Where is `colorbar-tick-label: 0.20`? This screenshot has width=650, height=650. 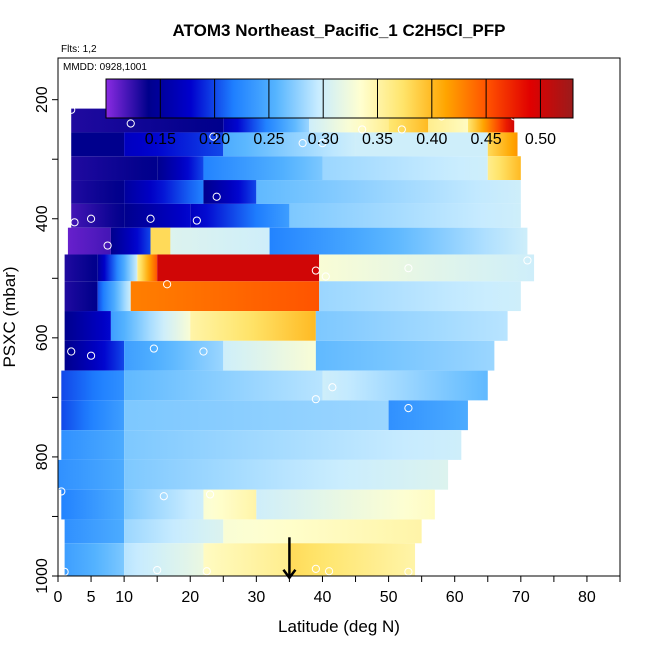
colorbar-tick-label: 0.20 is located at coordinates (214, 139).